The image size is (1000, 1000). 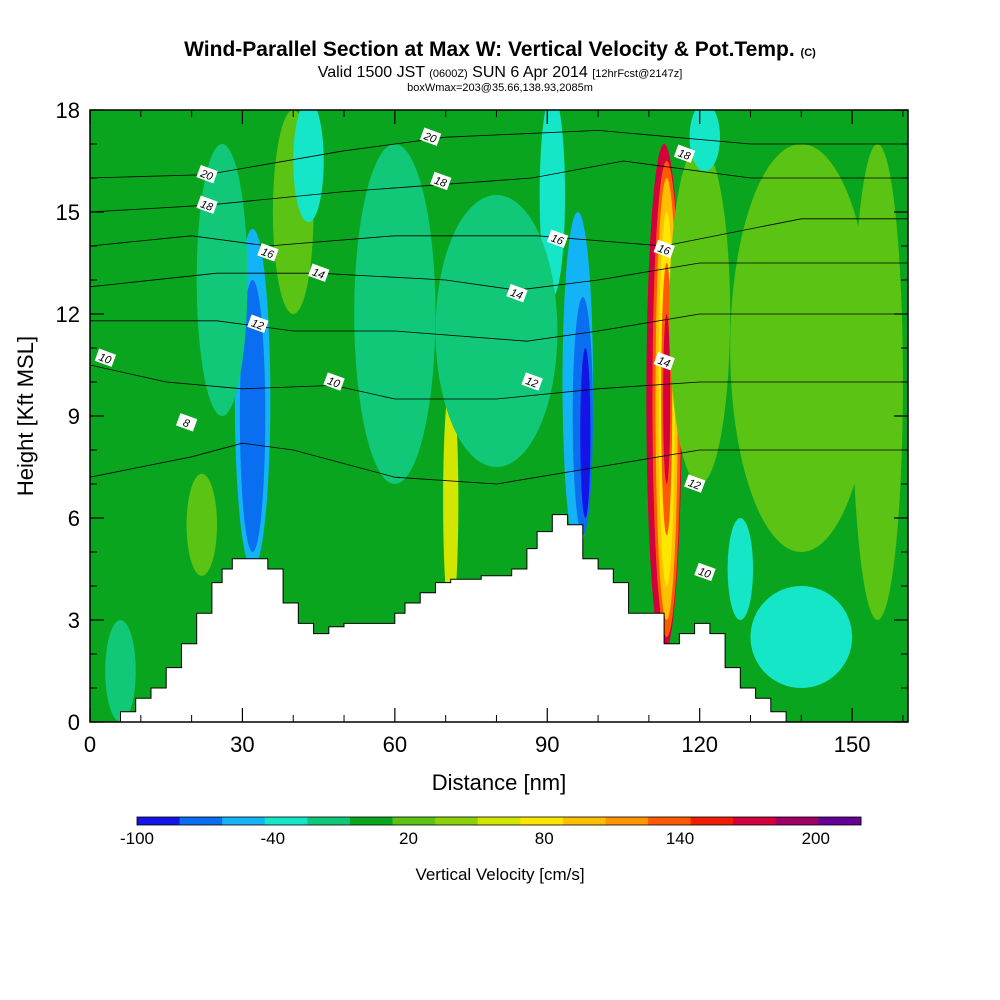 I want to click on y-tick-label: 3, so click(x=74, y=620).